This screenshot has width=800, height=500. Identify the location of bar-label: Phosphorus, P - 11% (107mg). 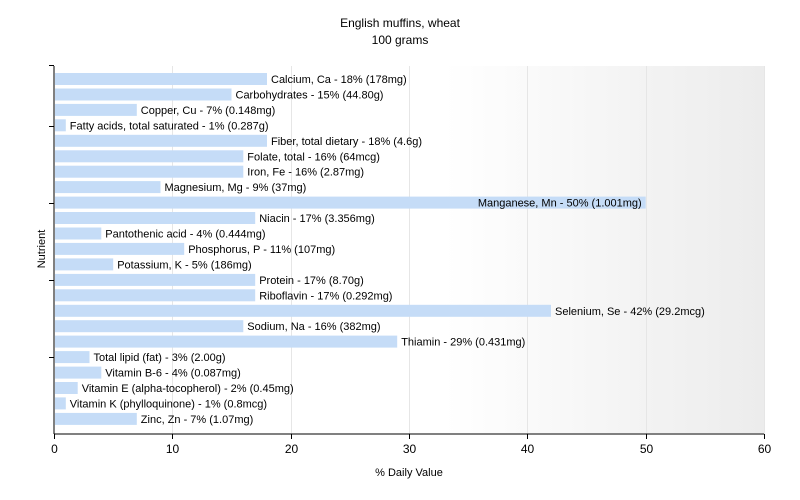
(261, 250).